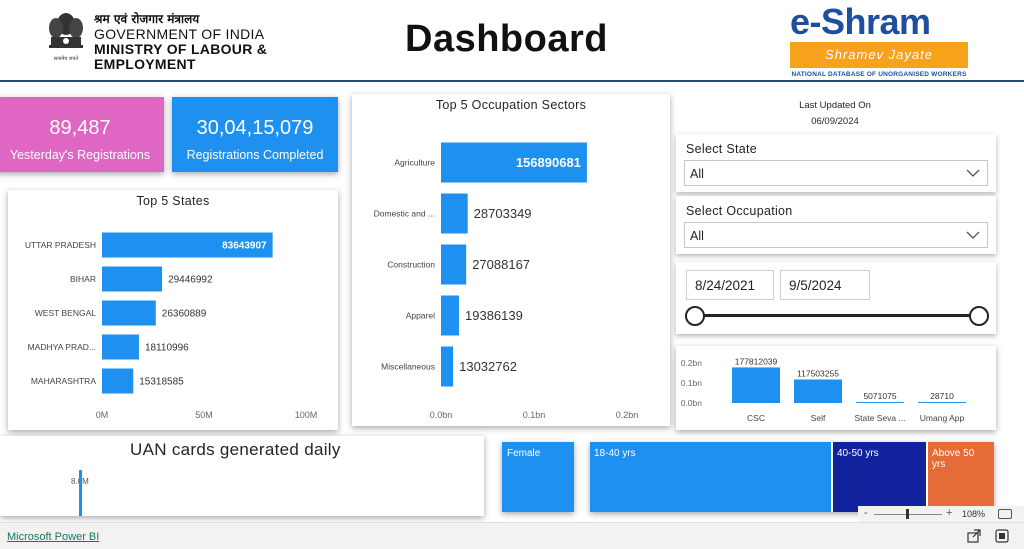 This screenshot has width=1024, height=549. Describe the element at coordinates (879, 55) in the screenshot. I see `logo-tagline: Shramev Jayate` at that location.